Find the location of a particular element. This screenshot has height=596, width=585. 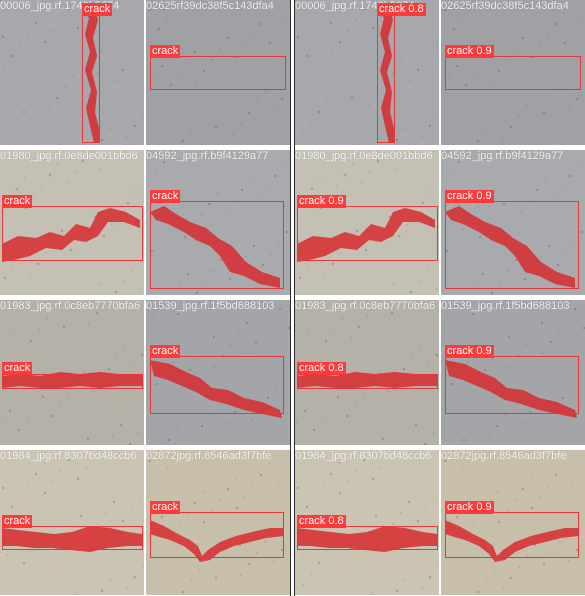

image-tile: 02872jpg.rf.8546ad3f7bfe crack is located at coordinates (218, 522).